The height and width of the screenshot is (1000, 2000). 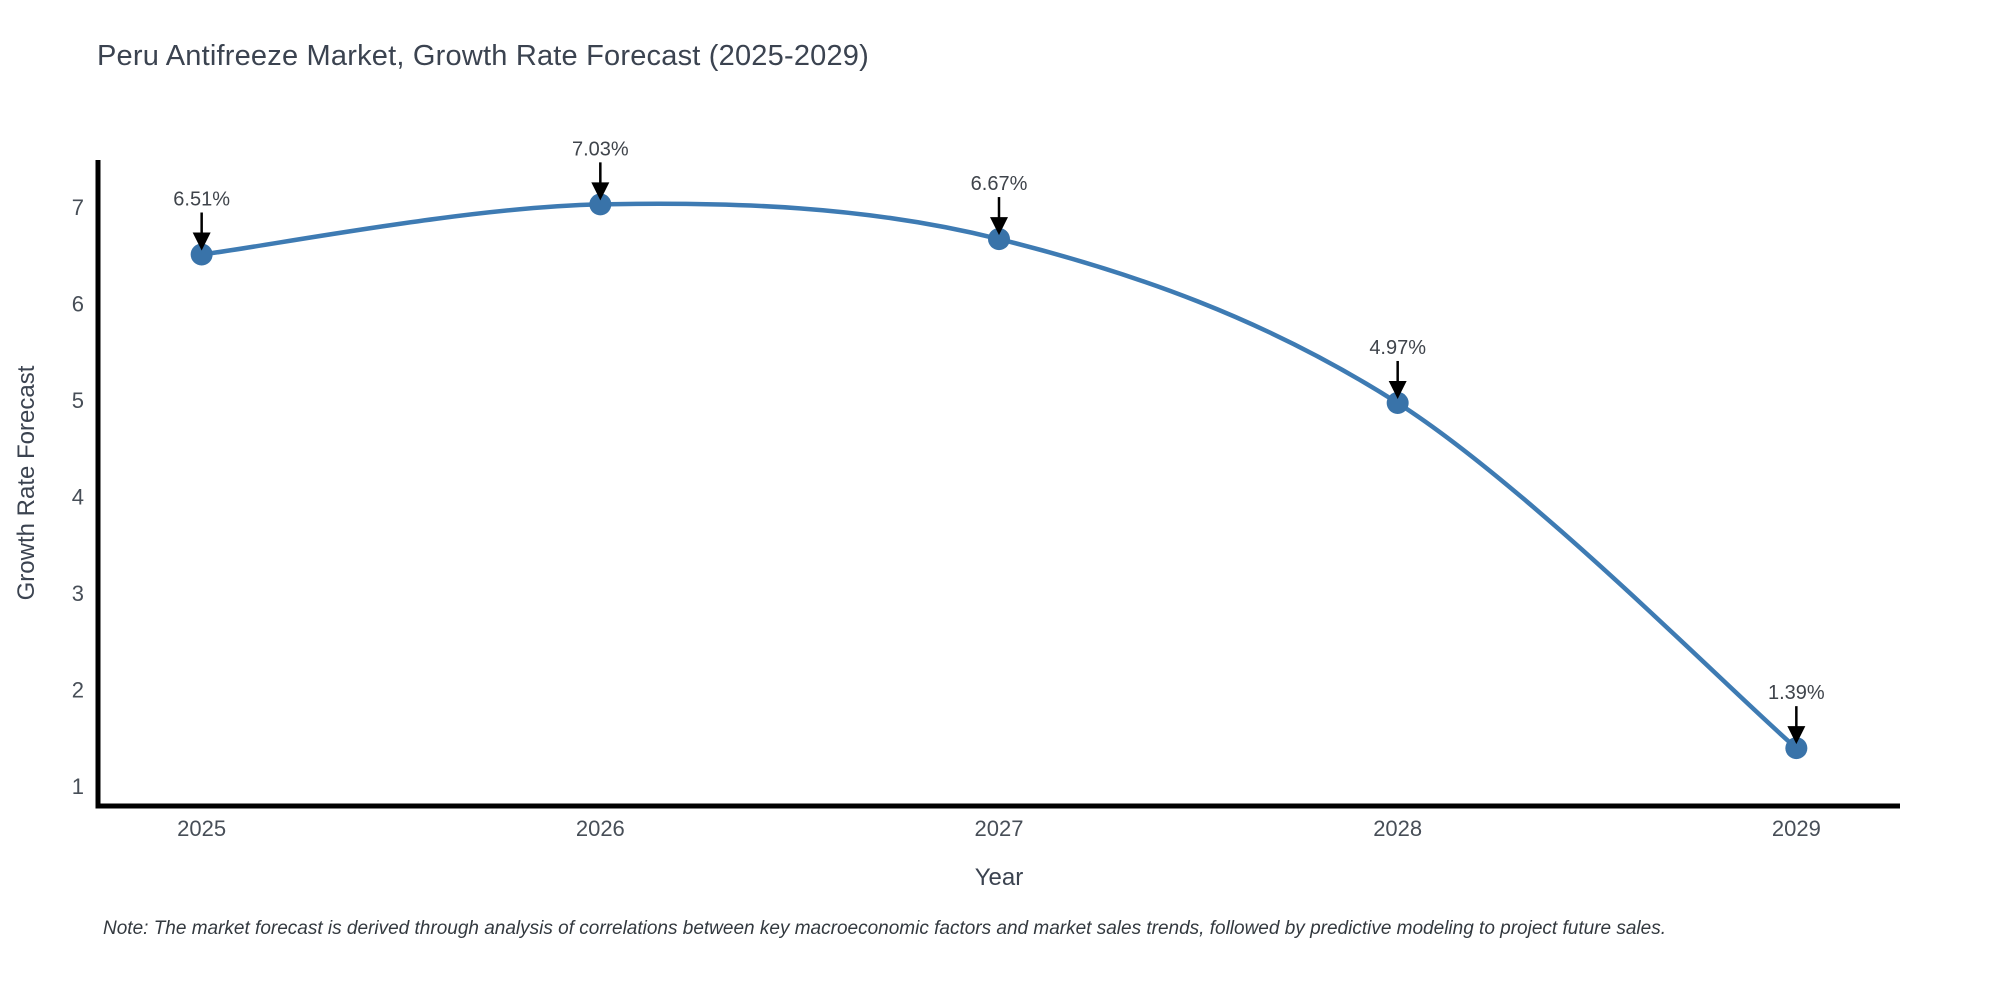 What do you see at coordinates (1796, 828) in the screenshot?
I see `x-tick-label: 2029` at bounding box center [1796, 828].